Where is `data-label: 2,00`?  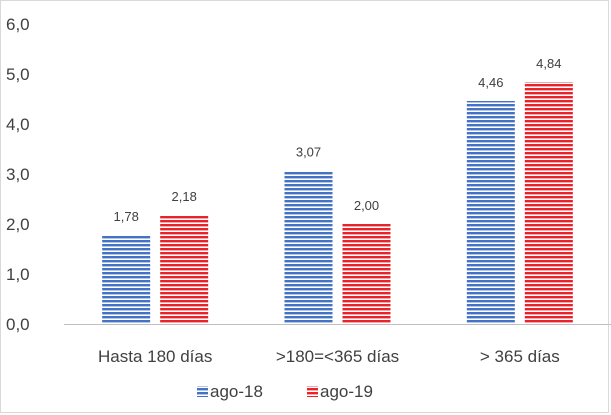
data-label: 2,00 is located at coordinates (366, 205).